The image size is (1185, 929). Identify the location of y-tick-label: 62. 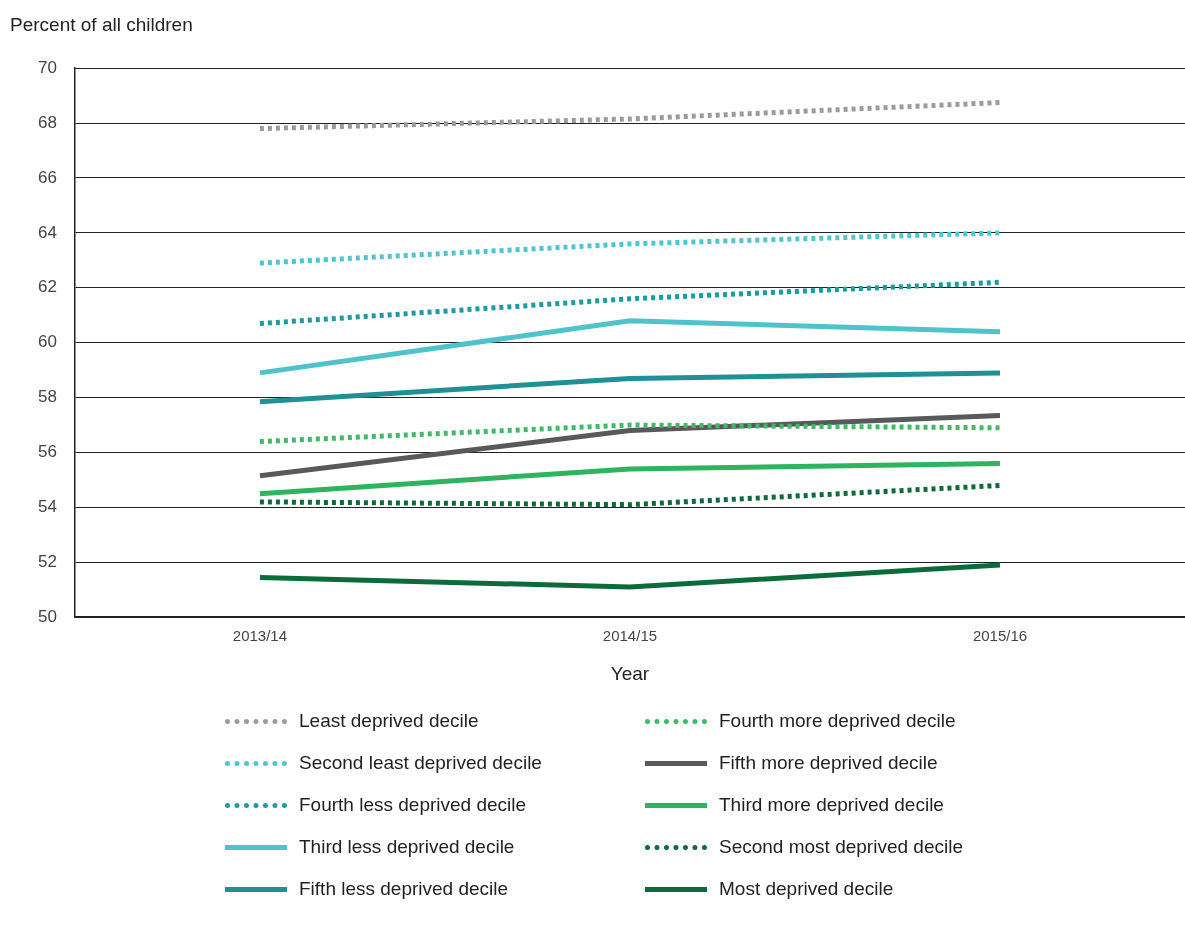
(47, 287).